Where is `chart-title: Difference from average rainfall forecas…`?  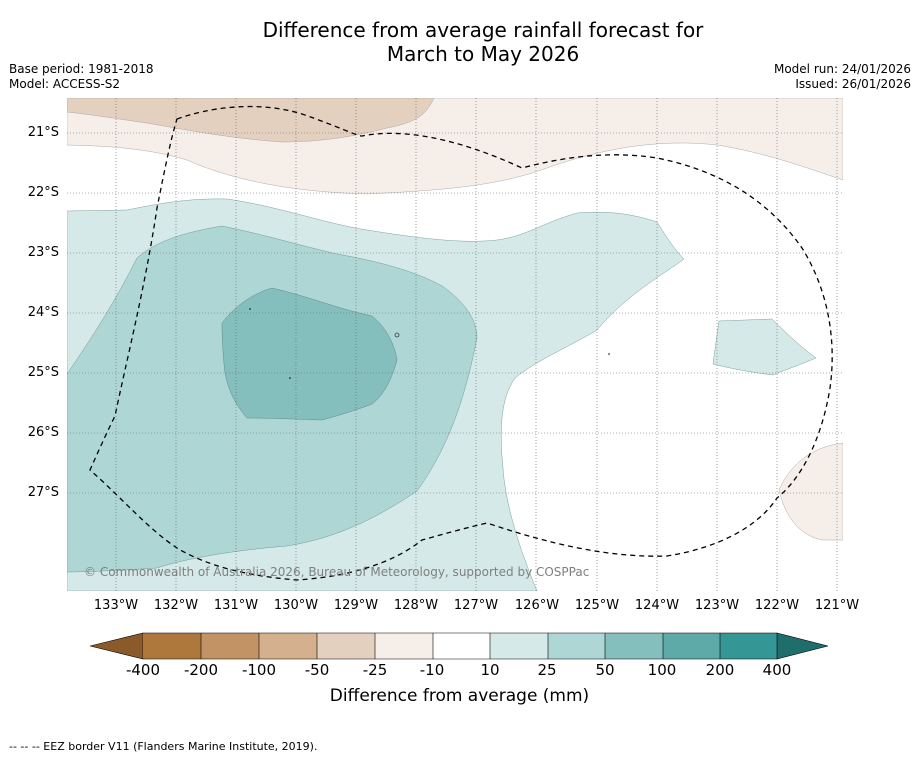 chart-title: Difference from average rainfall forecas… is located at coordinates (459, 42).